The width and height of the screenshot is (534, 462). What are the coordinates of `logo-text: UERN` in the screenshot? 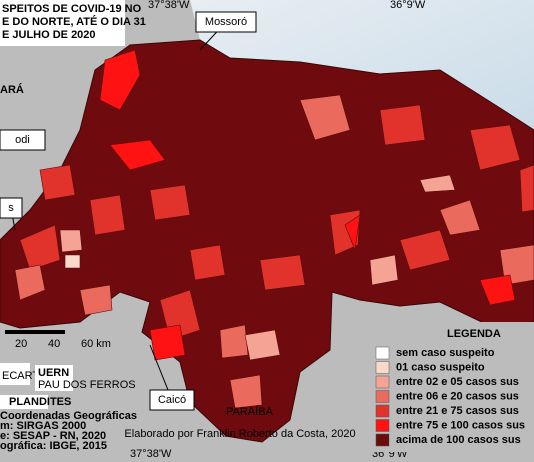 It's located at (53, 373).